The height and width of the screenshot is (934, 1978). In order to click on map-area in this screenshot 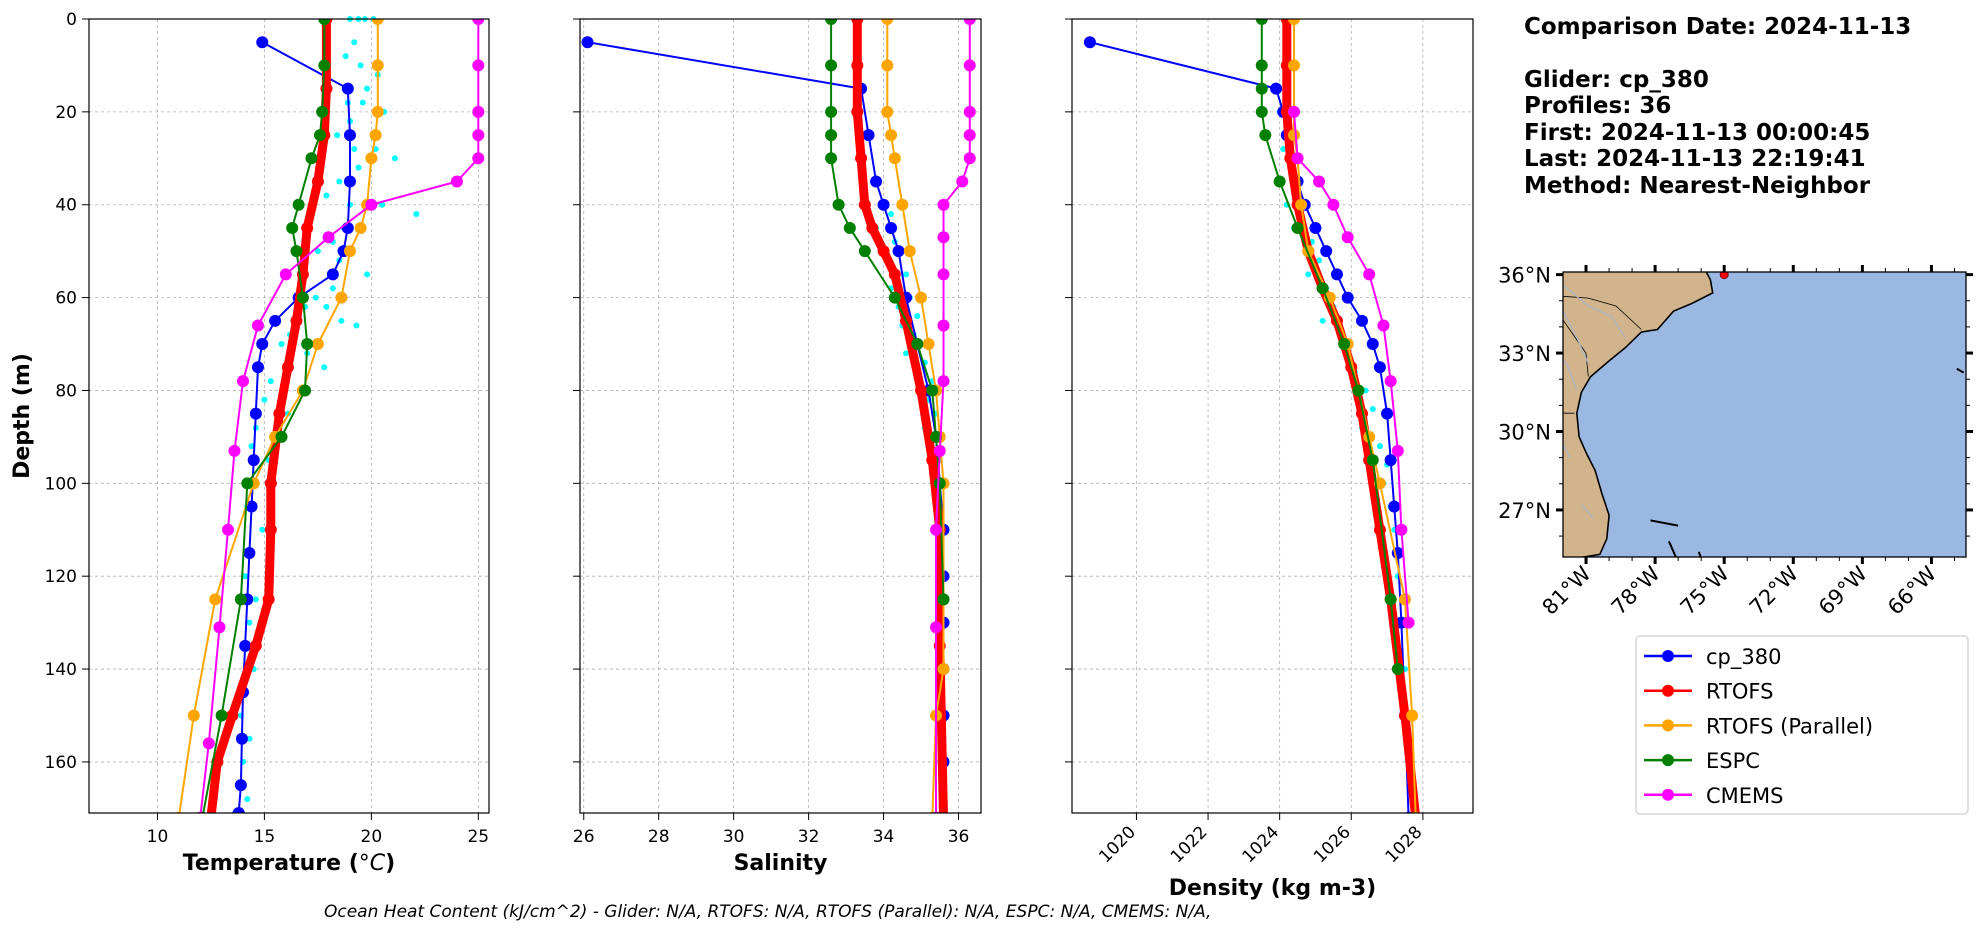, I will do `click(1764, 414)`.